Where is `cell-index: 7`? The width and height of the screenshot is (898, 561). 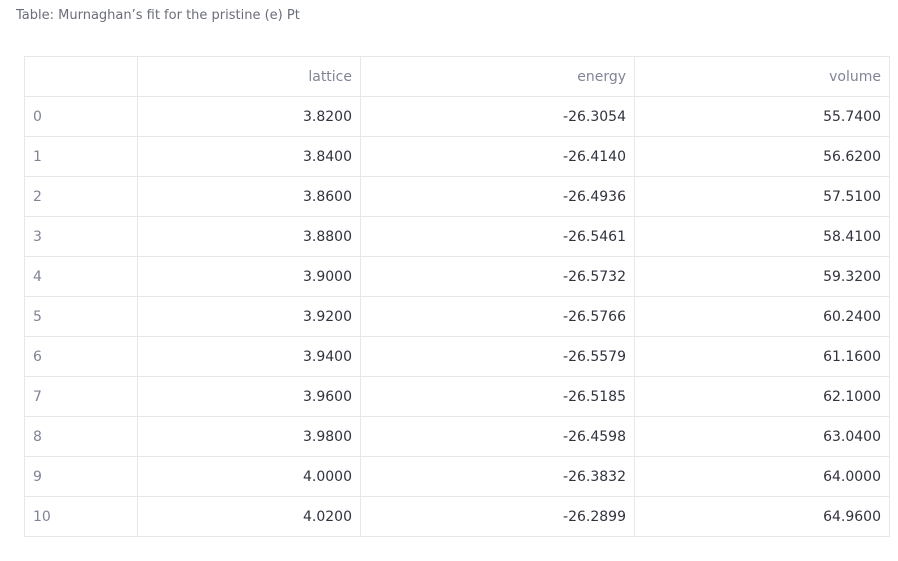
cell-index: 7 is located at coordinates (81, 396).